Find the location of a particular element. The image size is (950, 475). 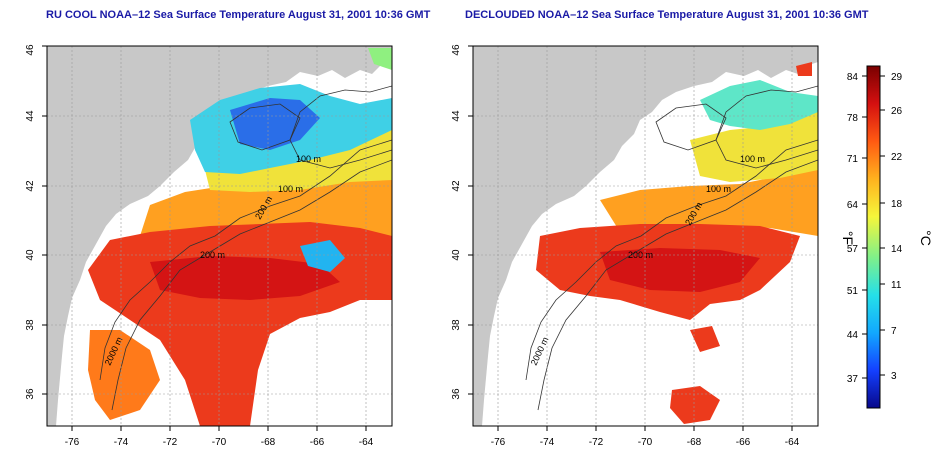

fahrenheit-tick-label: 51 is located at coordinates (853, 291).